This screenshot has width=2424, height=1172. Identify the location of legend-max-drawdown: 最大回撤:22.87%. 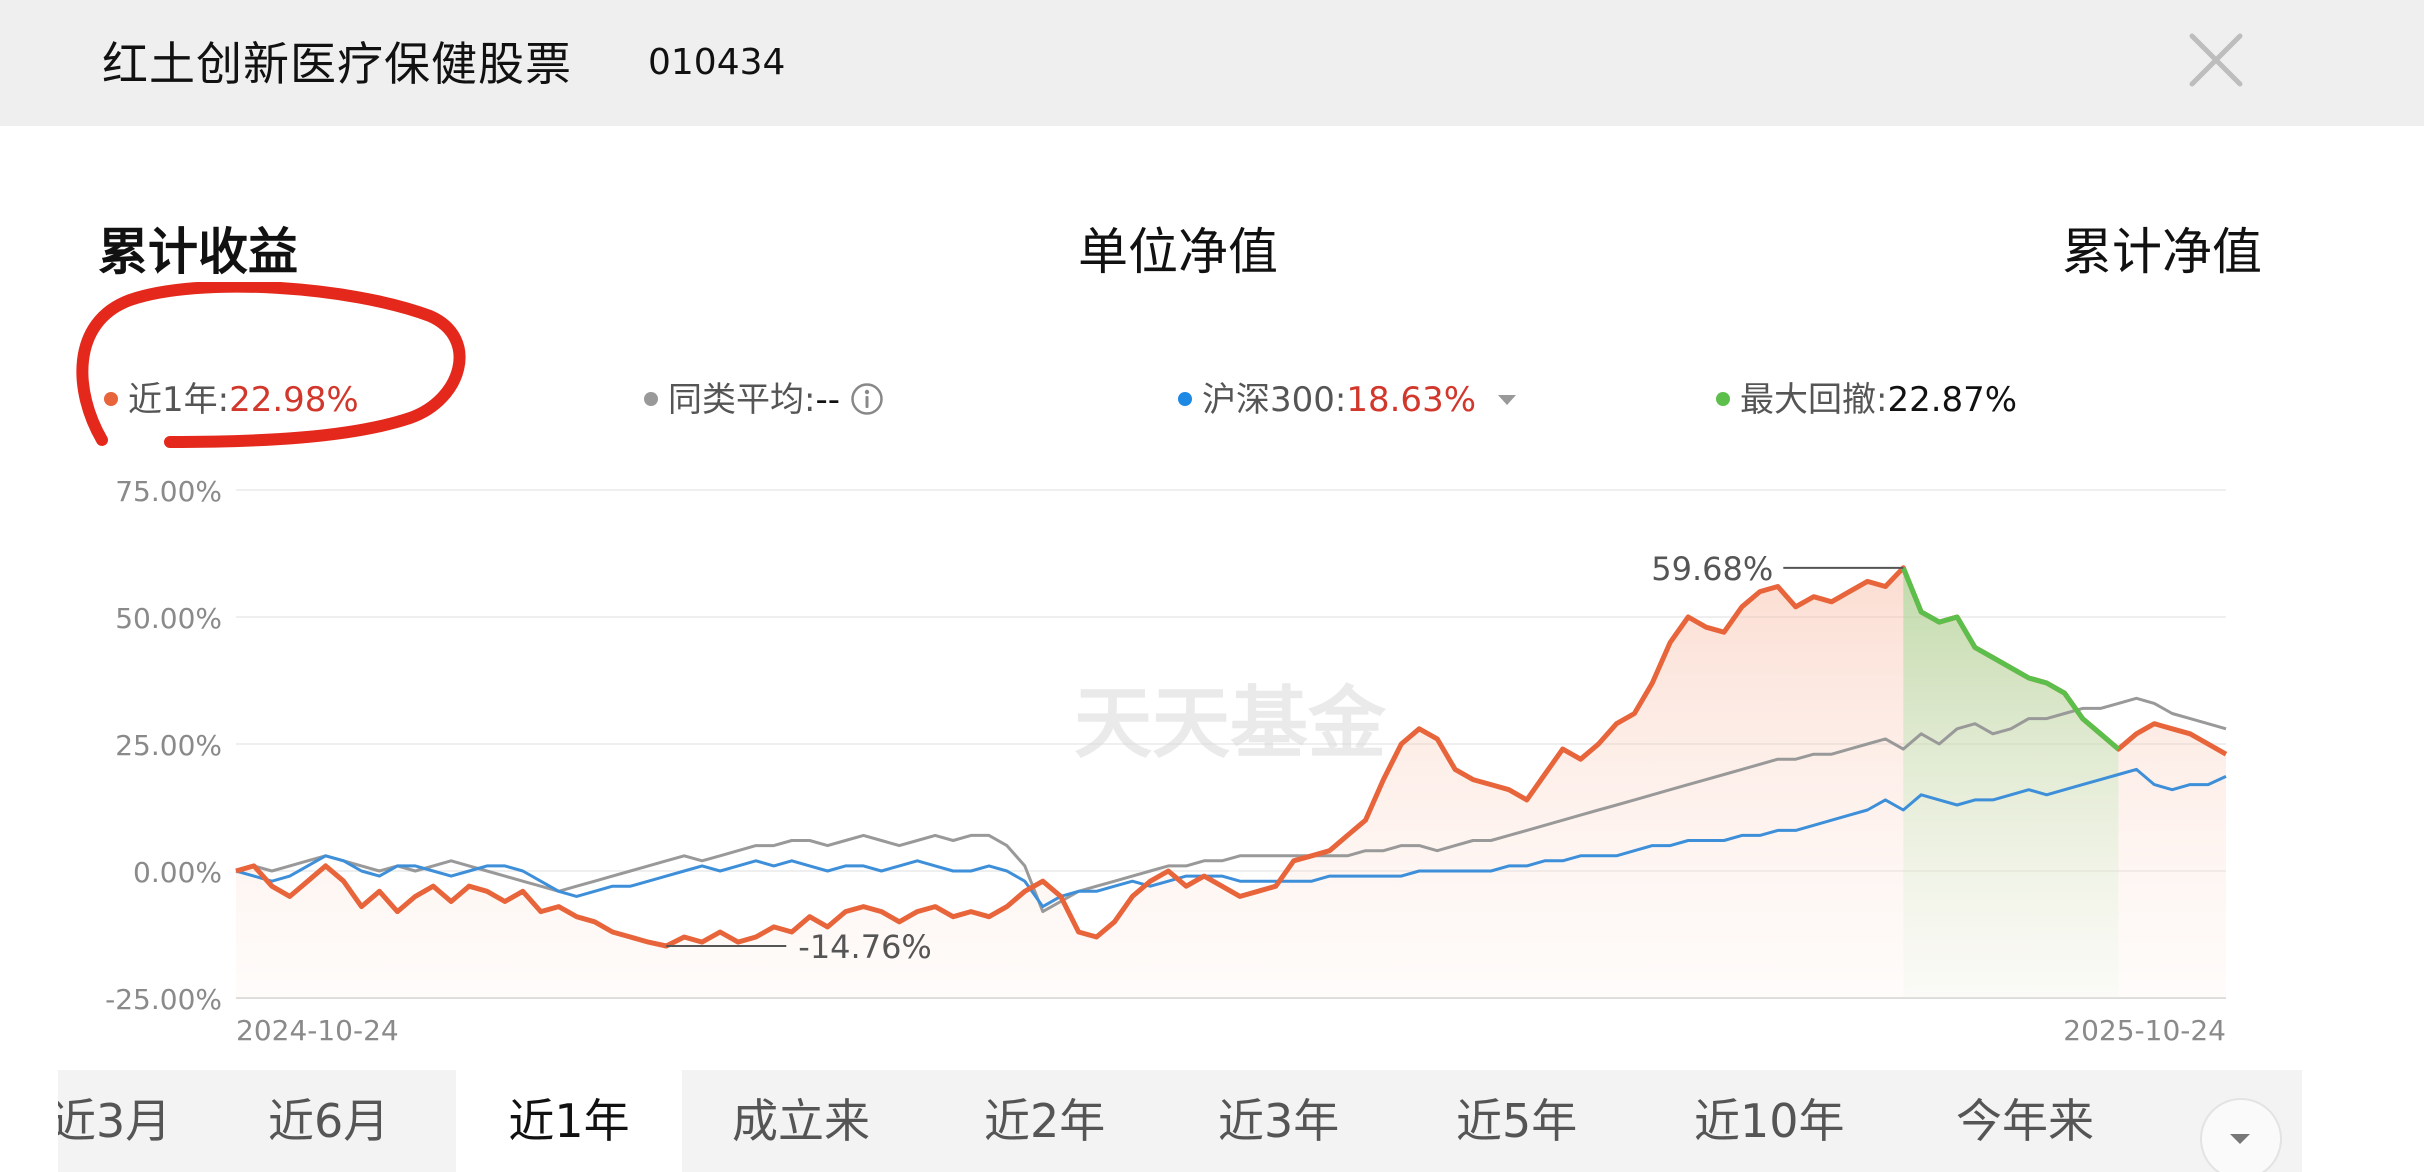
(1866, 396).